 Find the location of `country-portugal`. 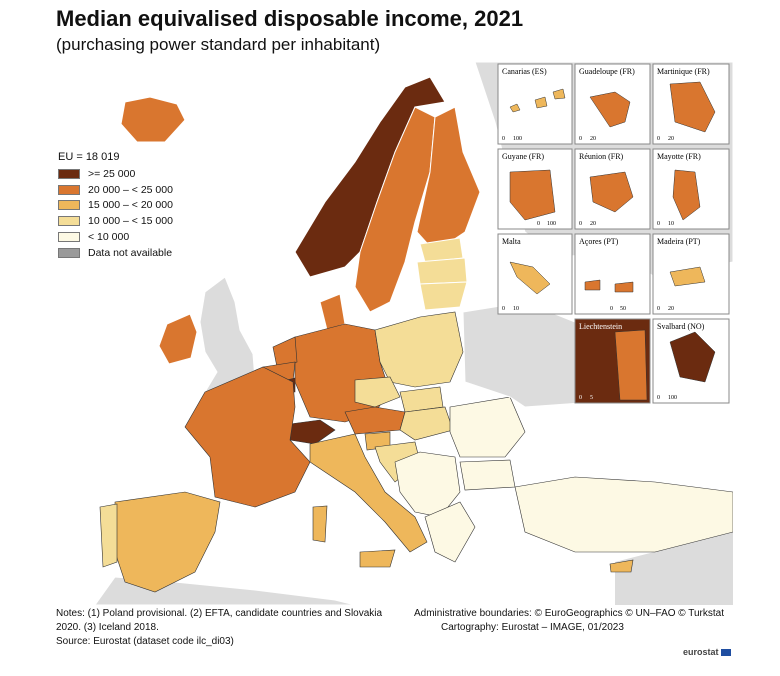

country-portugal is located at coordinates (108, 535).